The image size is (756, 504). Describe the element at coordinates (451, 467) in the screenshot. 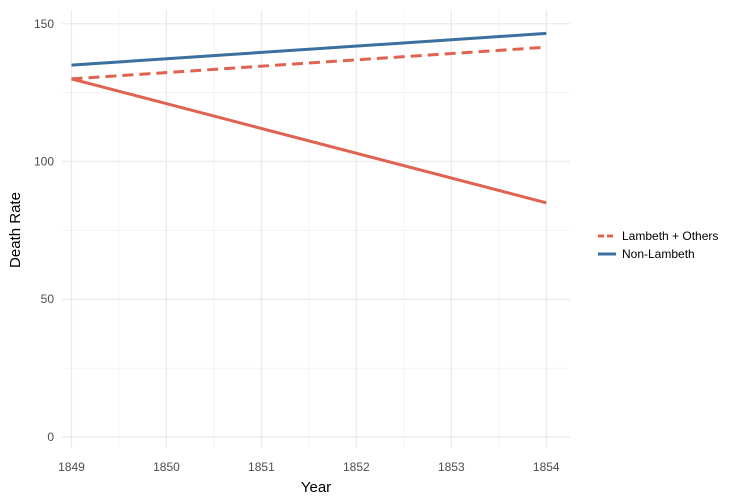

I see `x-tick-label: 1853` at that location.